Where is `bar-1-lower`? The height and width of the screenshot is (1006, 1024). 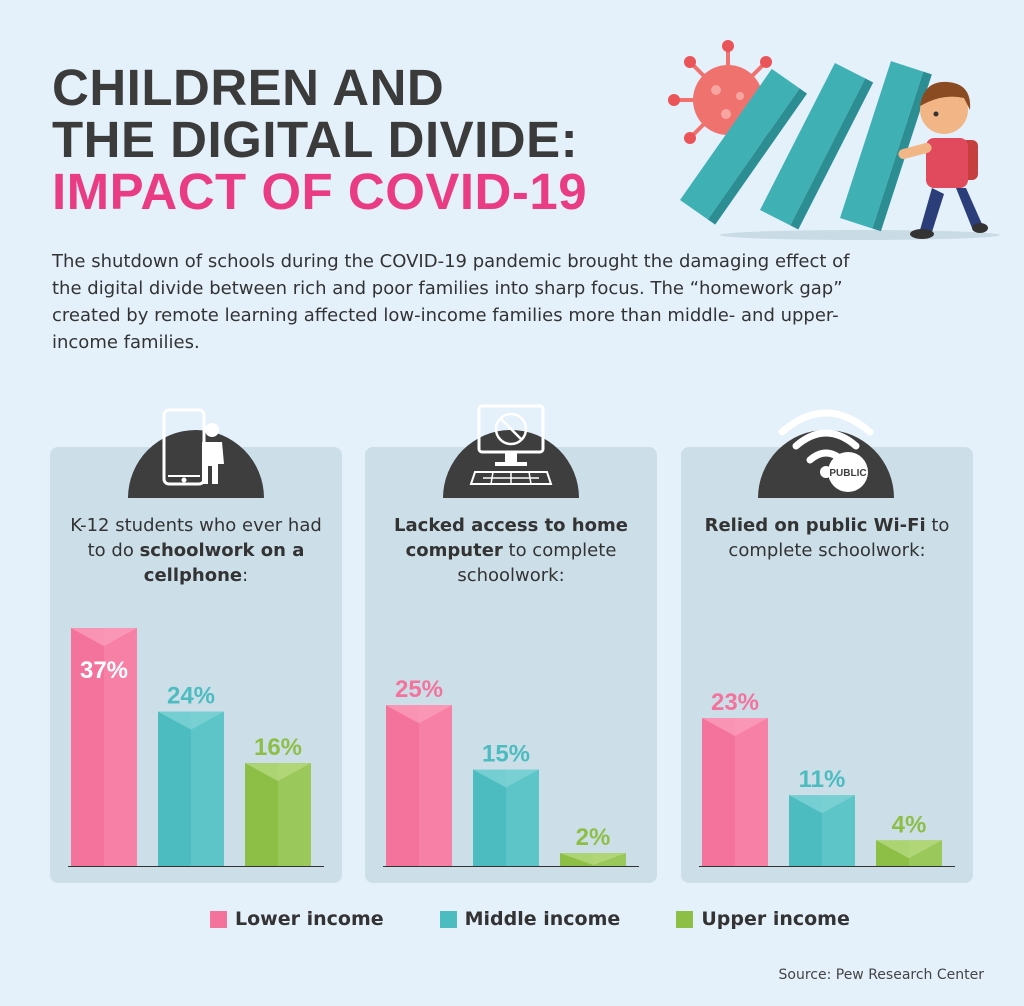 bar-1-lower is located at coordinates (104, 747).